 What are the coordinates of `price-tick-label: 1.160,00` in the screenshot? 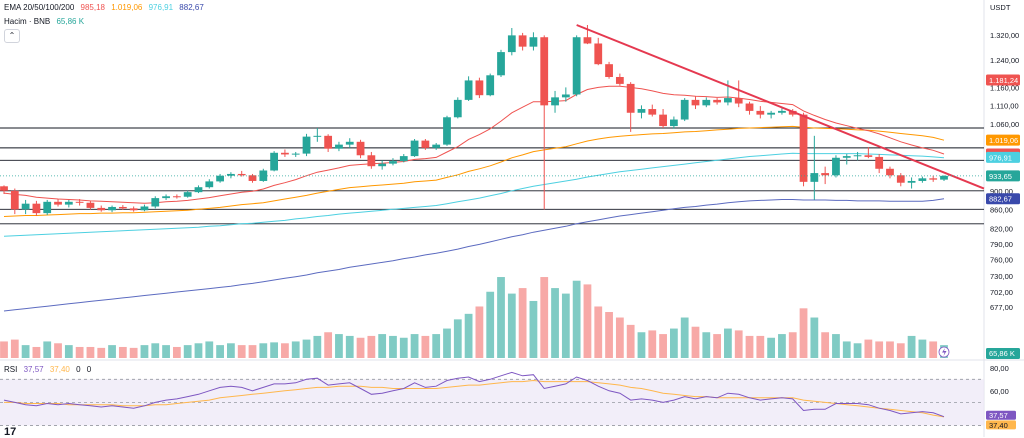 It's located at (1004, 87).